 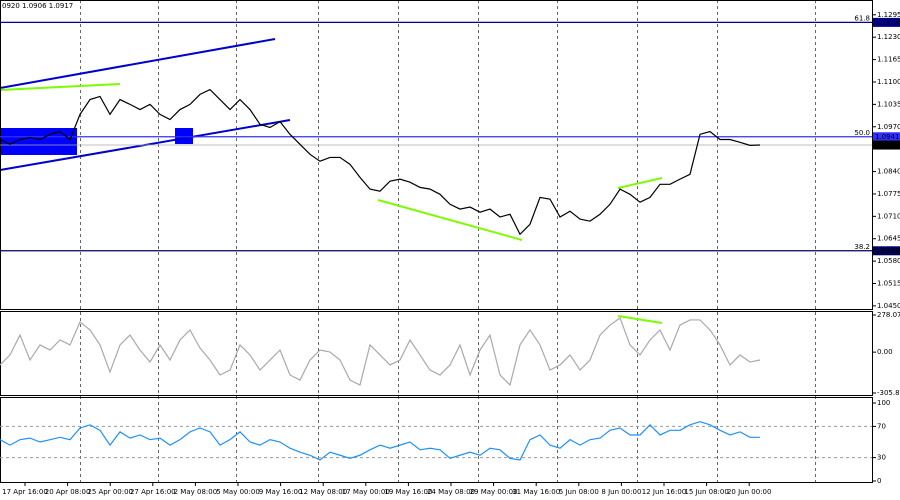 I want to click on y-tick-label: 1.0580, so click(x=888, y=261).